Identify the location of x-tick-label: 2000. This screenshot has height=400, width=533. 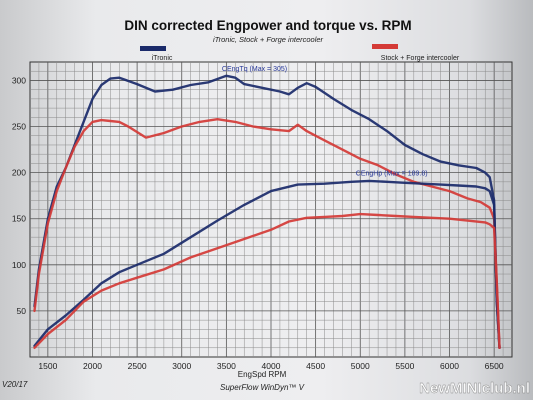
(92, 366).